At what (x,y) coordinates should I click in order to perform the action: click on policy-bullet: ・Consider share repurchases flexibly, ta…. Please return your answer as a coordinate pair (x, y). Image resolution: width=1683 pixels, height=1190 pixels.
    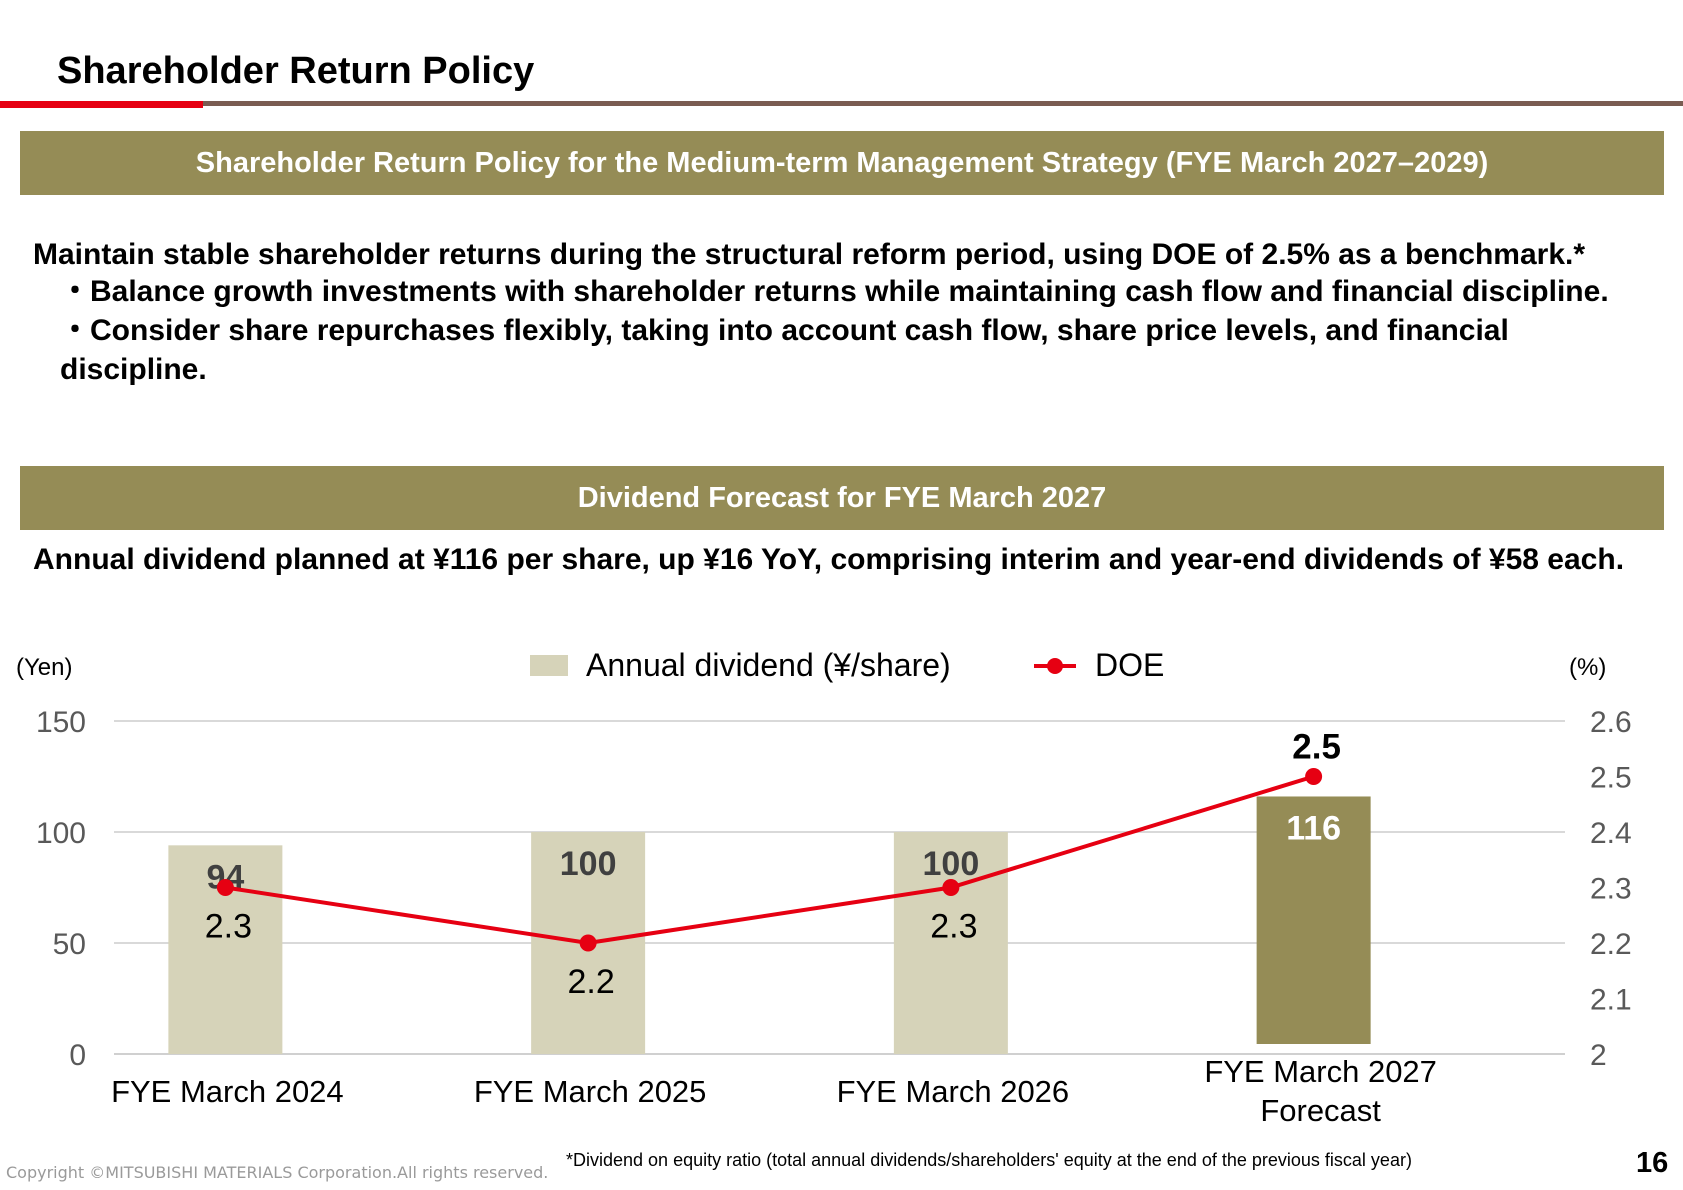
    Looking at the image, I should click on (784, 350).